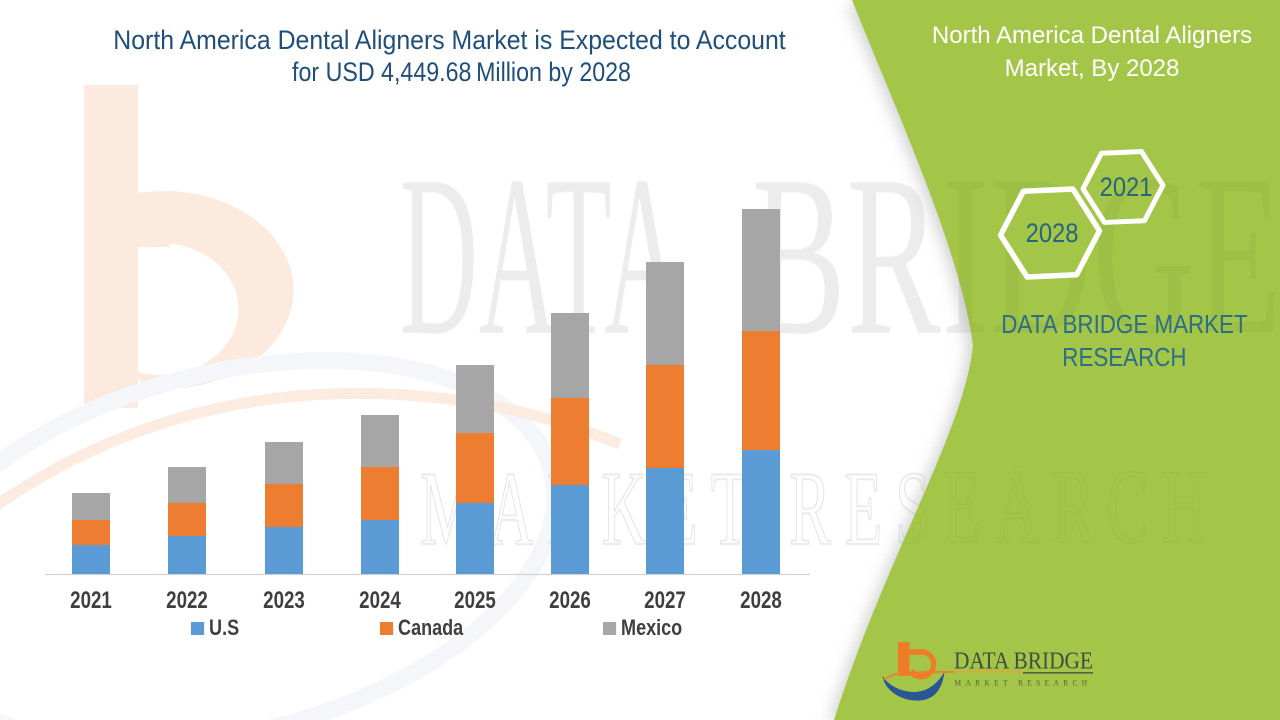 The image size is (1280, 720). Describe the element at coordinates (1023, 662) in the screenshot. I see `svg-text: DATA BRIDGE` at that location.